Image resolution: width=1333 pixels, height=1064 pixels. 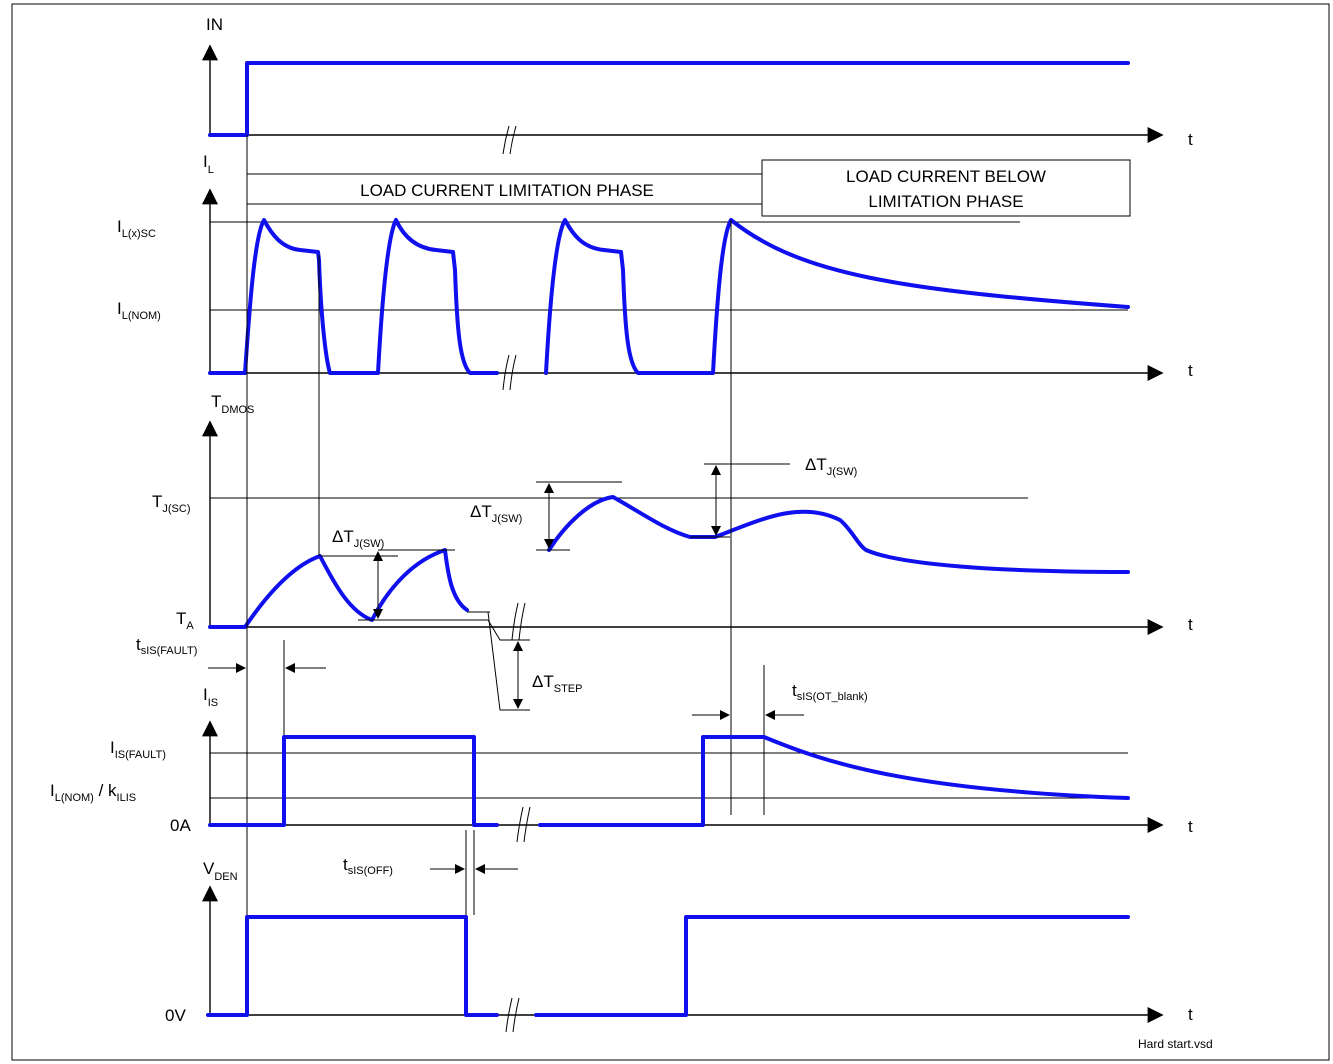 What do you see at coordinates (166, 646) in the screenshot?
I see `tsis-fault-label: tsIS(FAULT)` at bounding box center [166, 646].